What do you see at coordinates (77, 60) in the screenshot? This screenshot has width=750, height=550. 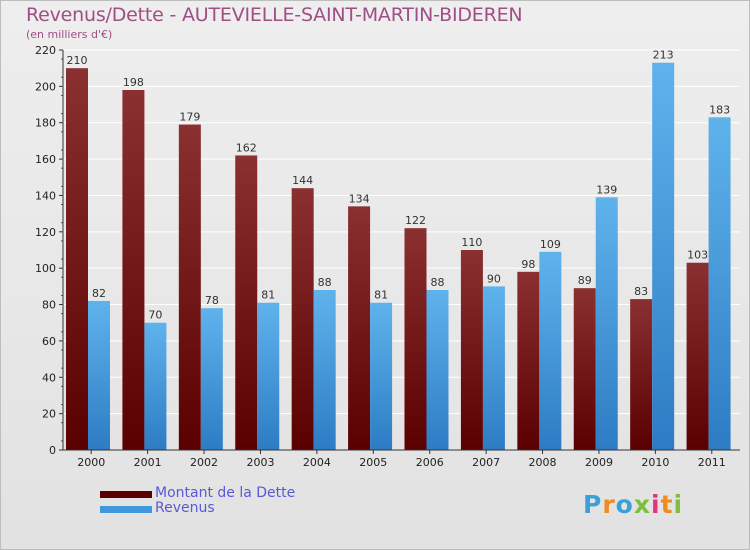 I see `data-label: 210` at bounding box center [77, 60].